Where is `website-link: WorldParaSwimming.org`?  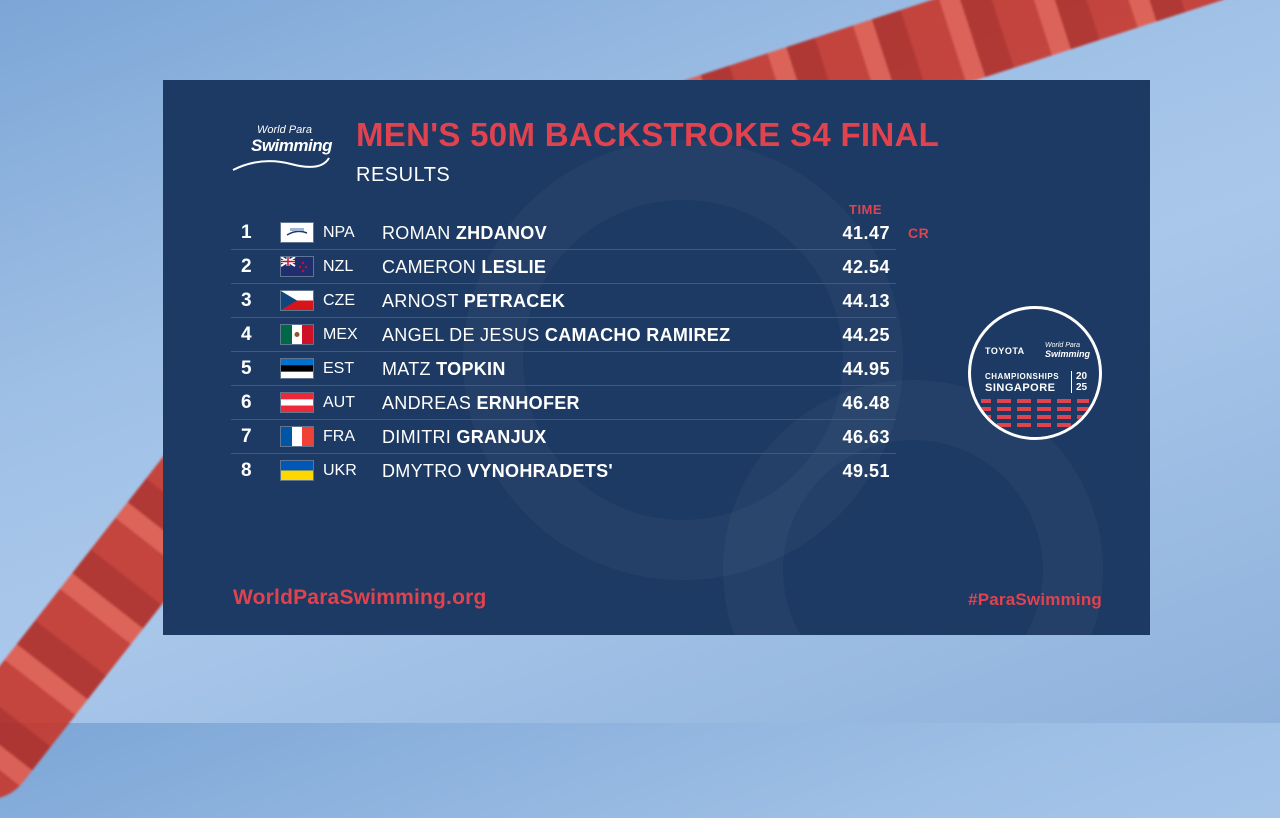
website-link: WorldParaSwimming.org is located at coordinates (360, 597).